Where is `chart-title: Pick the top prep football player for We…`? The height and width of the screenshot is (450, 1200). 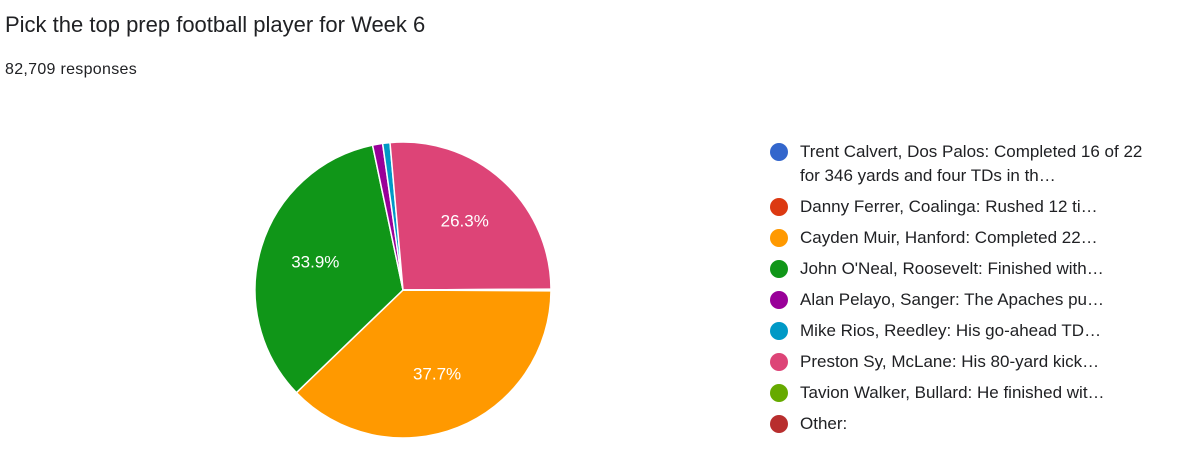
chart-title: Pick the top prep football player for We… is located at coordinates (215, 24).